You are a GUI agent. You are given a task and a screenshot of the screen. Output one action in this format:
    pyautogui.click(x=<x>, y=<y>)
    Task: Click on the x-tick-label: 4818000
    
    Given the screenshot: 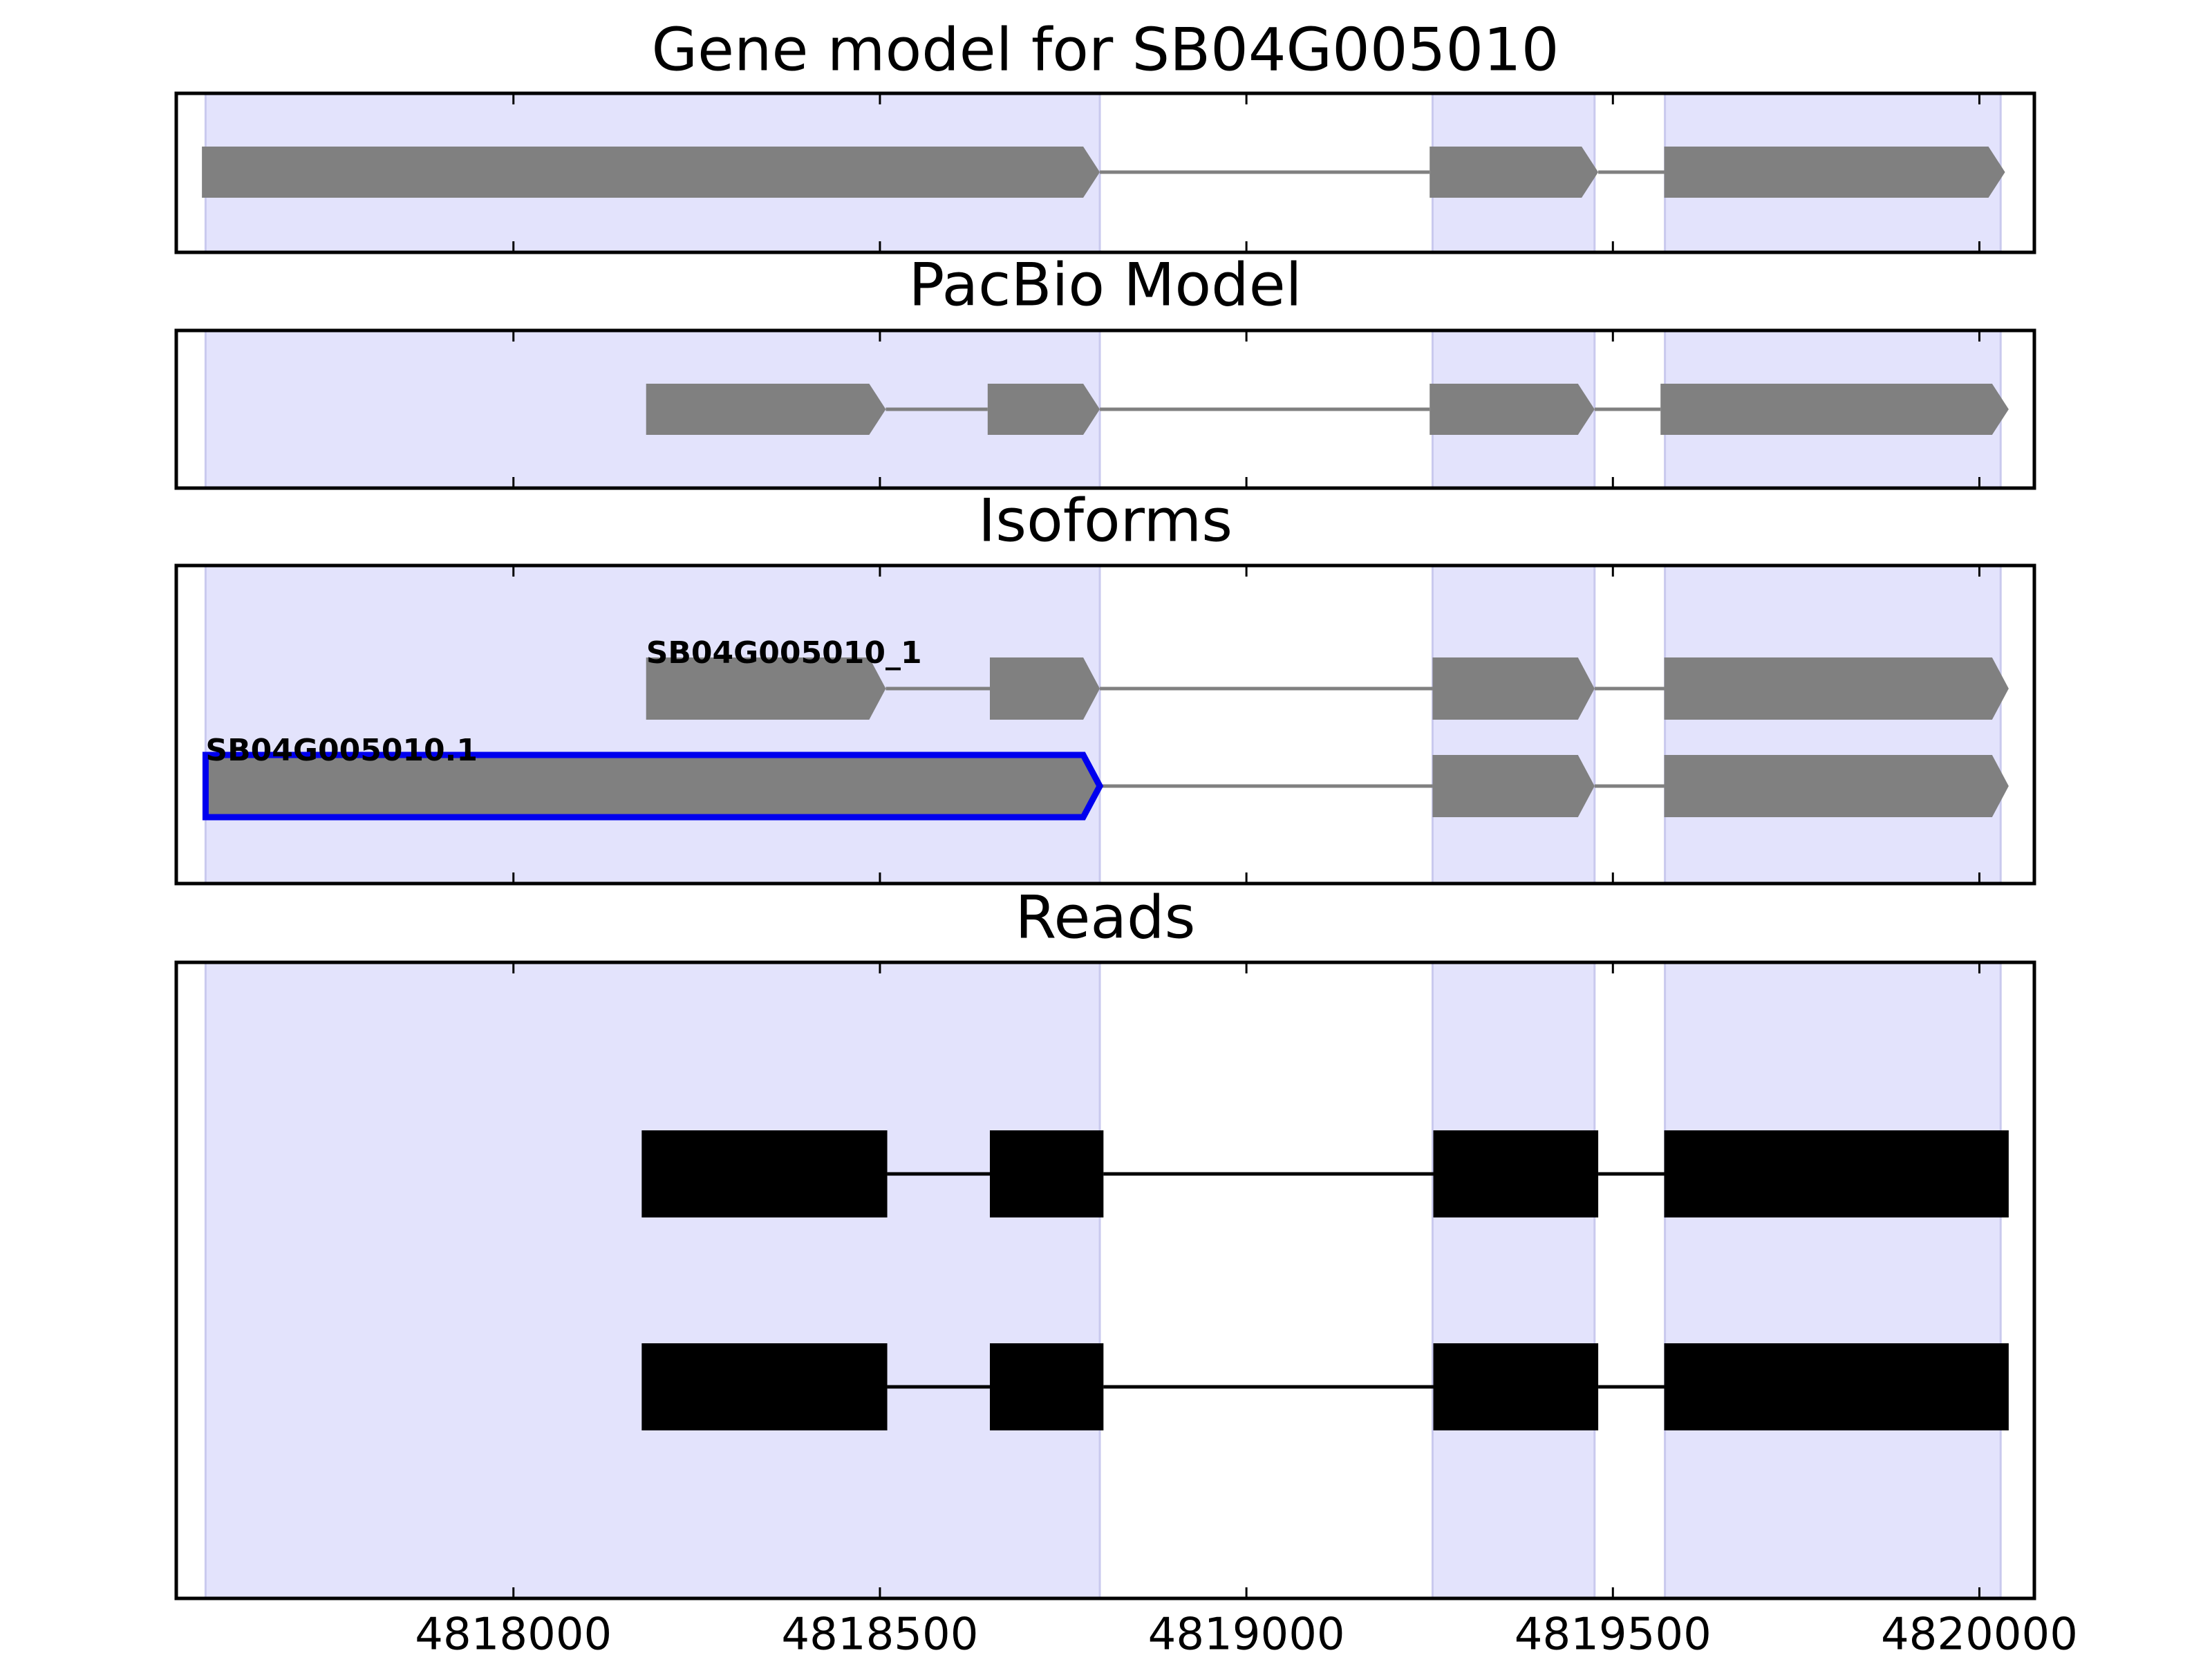 What is the action you would take?
    pyautogui.click(x=513, y=1634)
    